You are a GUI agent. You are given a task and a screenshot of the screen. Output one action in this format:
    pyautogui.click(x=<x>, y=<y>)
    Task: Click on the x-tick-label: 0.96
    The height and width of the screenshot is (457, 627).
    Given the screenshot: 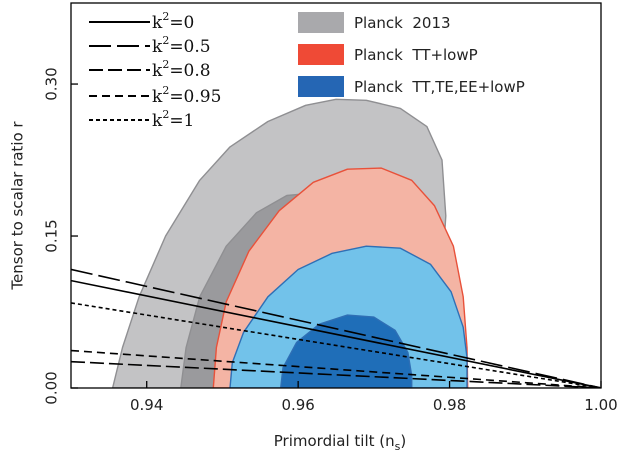 What is the action you would take?
    pyautogui.click(x=297, y=405)
    